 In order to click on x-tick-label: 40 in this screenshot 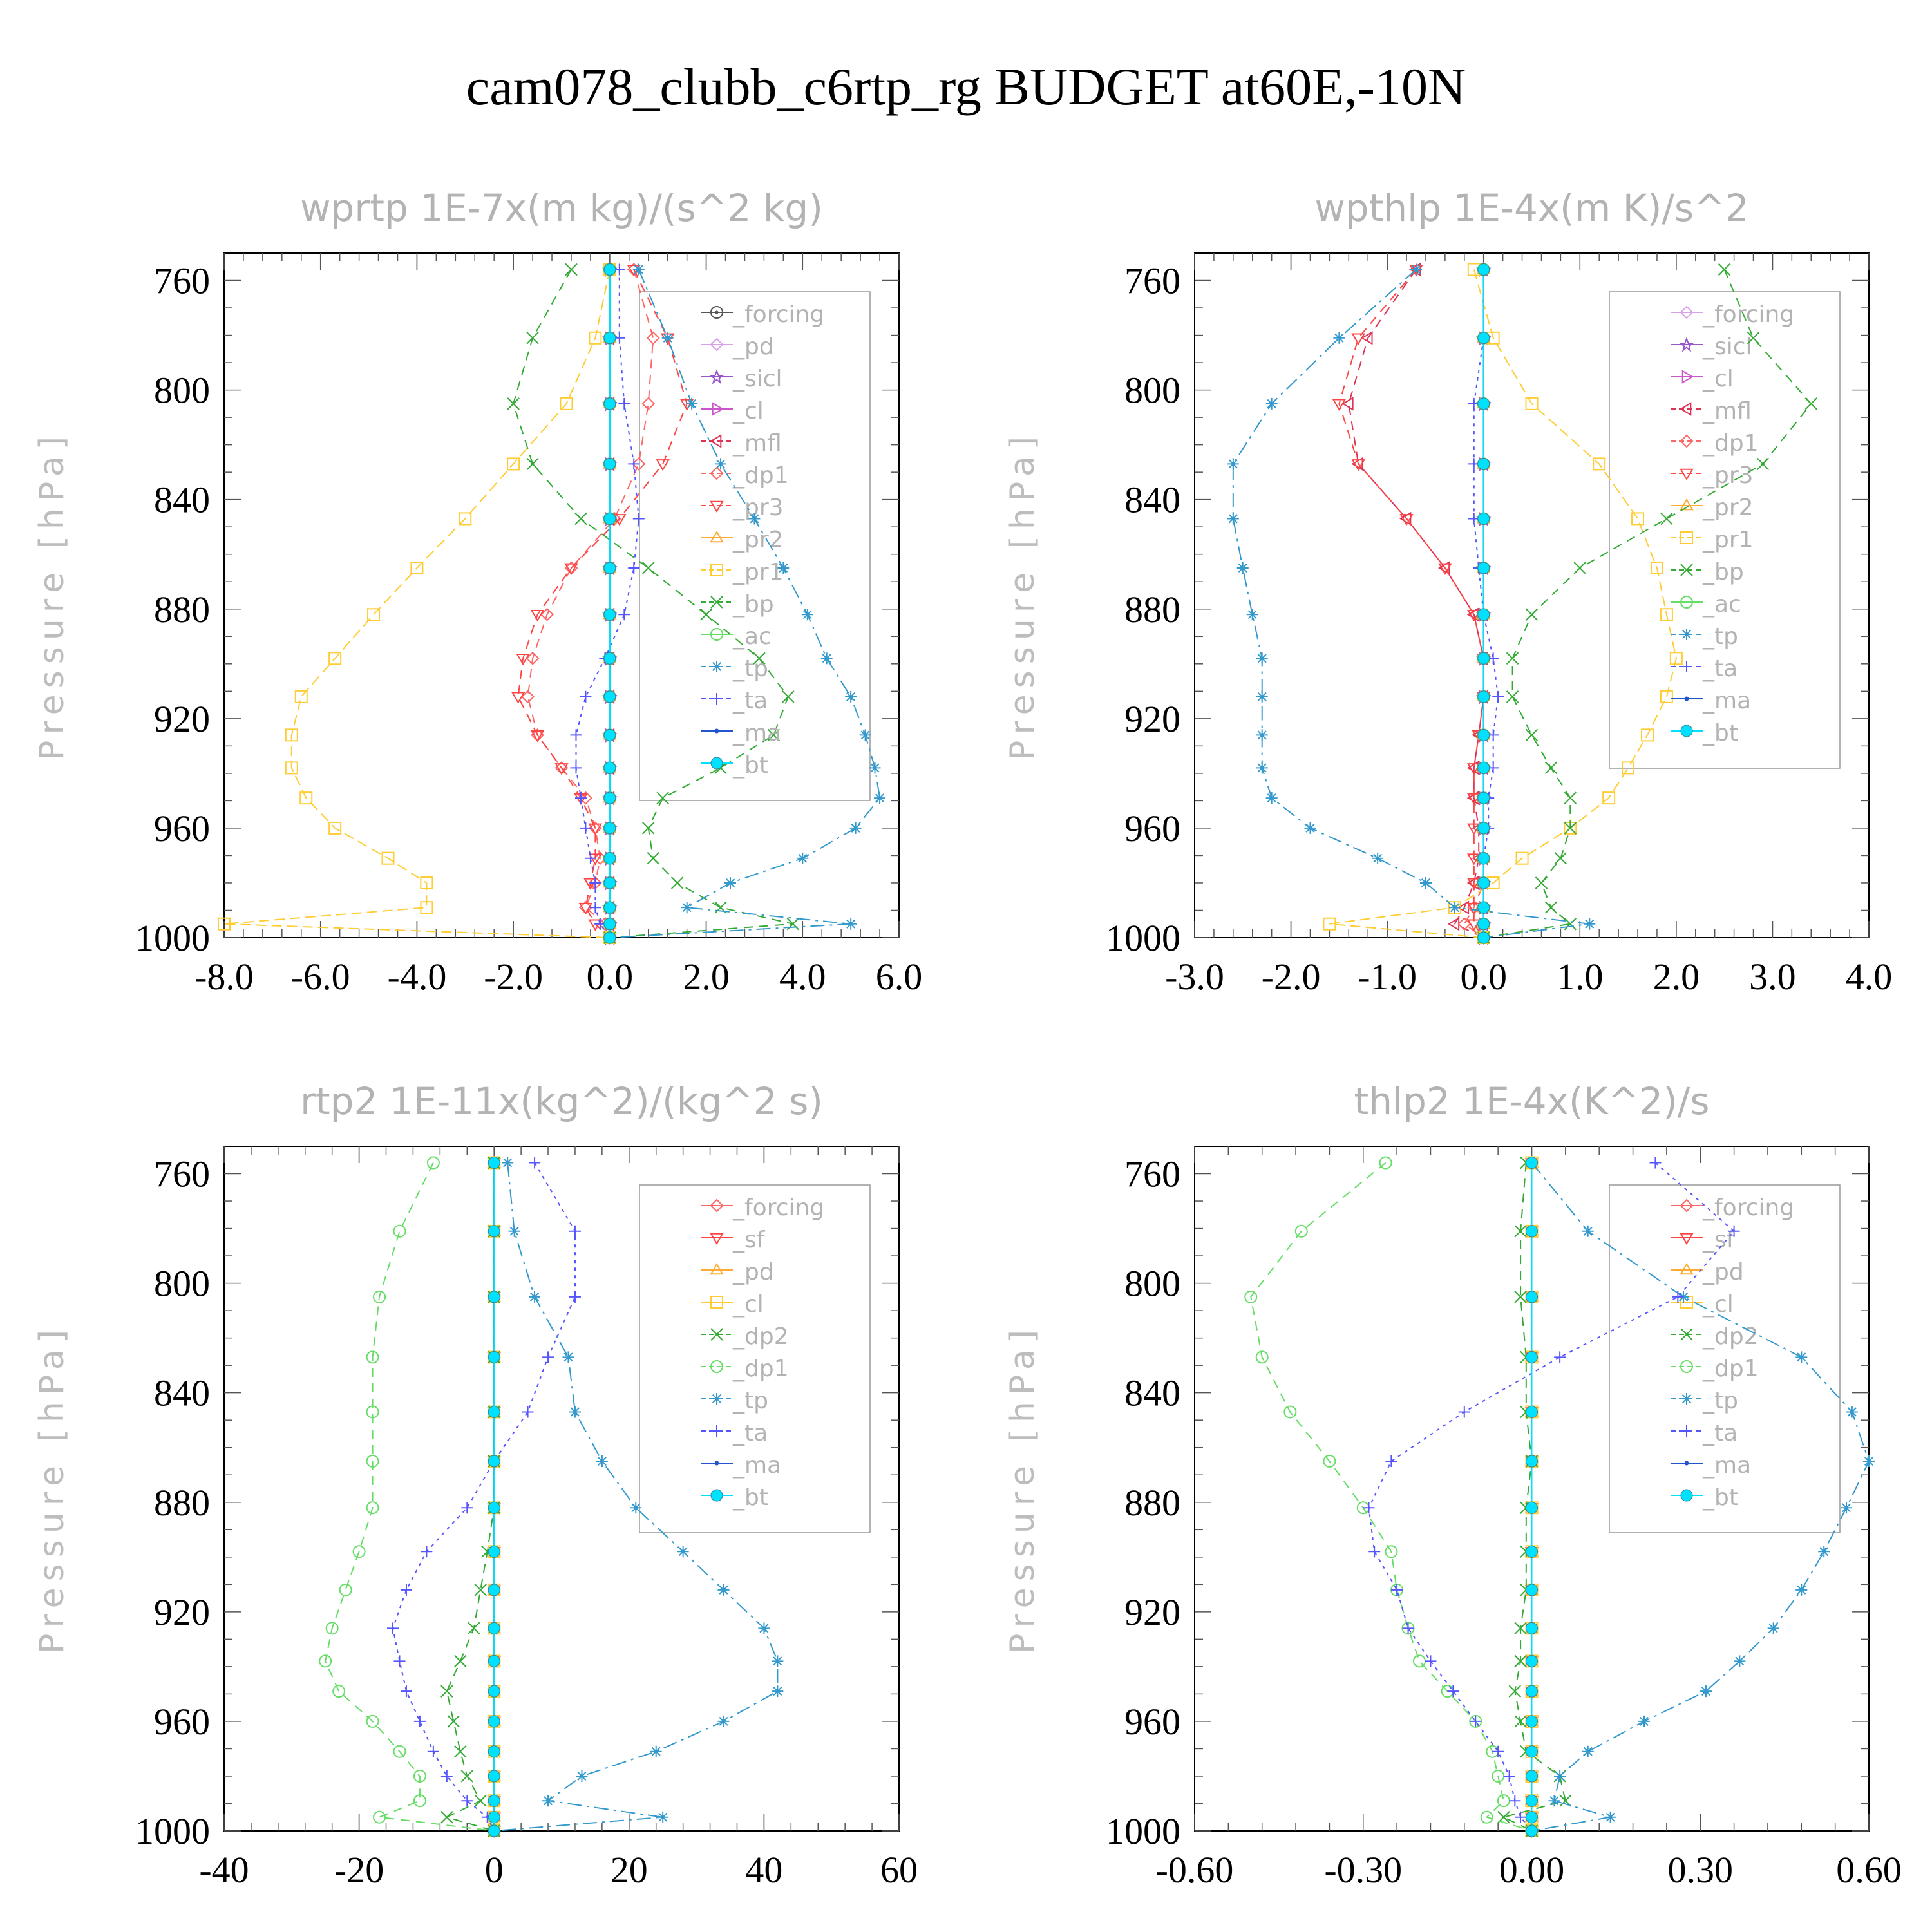, I will do `click(763, 1870)`.